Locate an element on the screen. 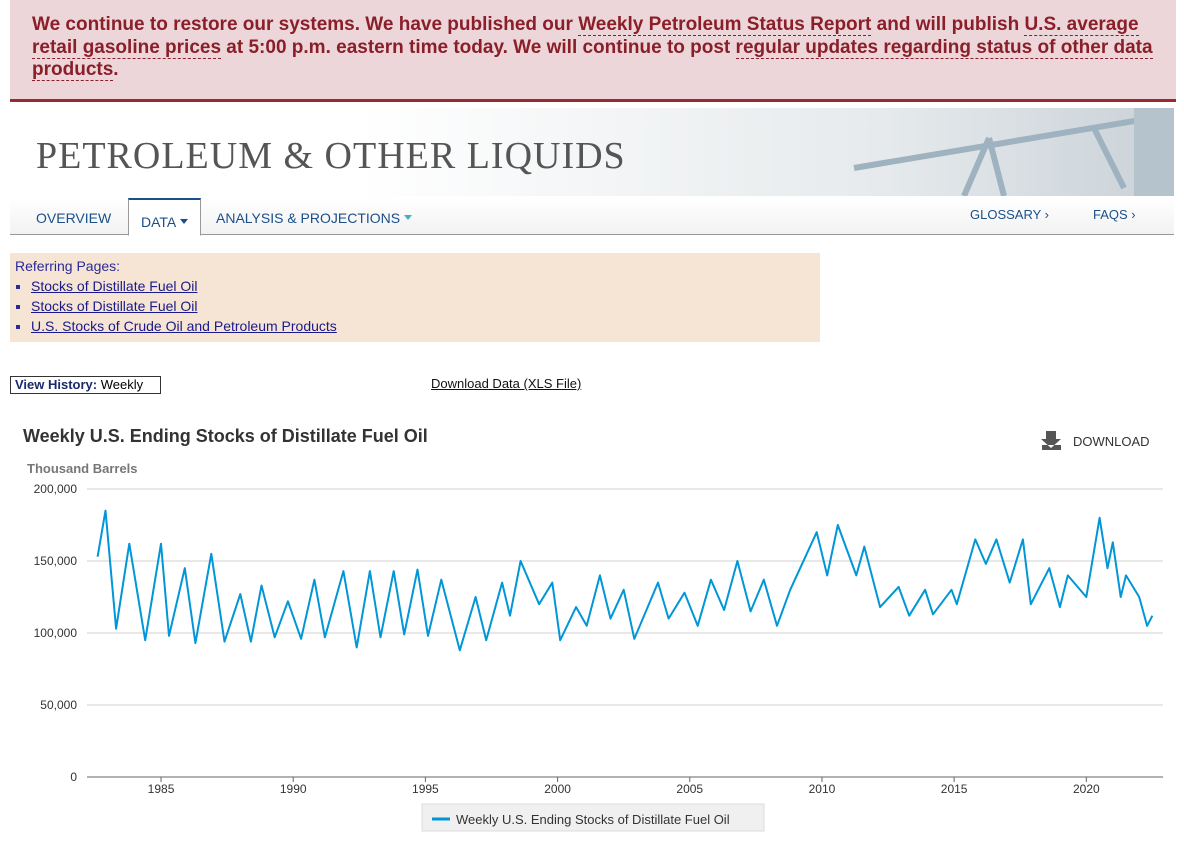 The width and height of the screenshot is (1184, 867). nav-tab: OVERVIEW is located at coordinates (74, 218).